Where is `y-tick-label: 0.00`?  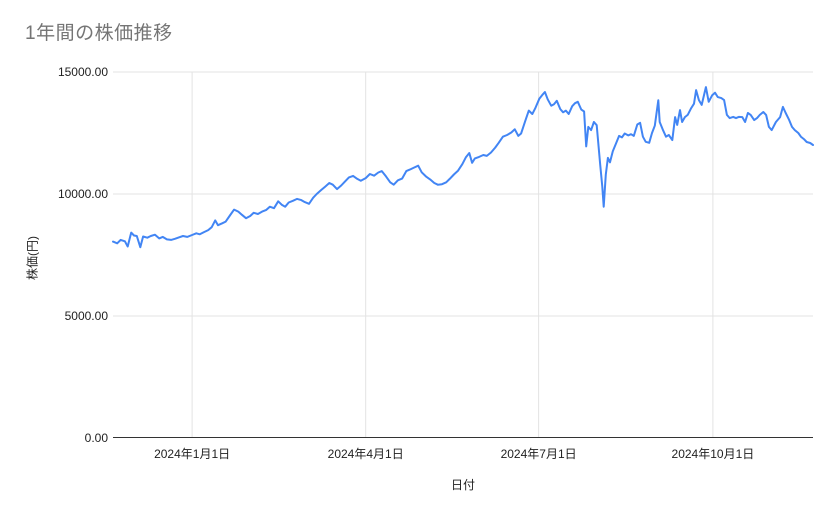 y-tick-label: 0.00 is located at coordinates (96, 438).